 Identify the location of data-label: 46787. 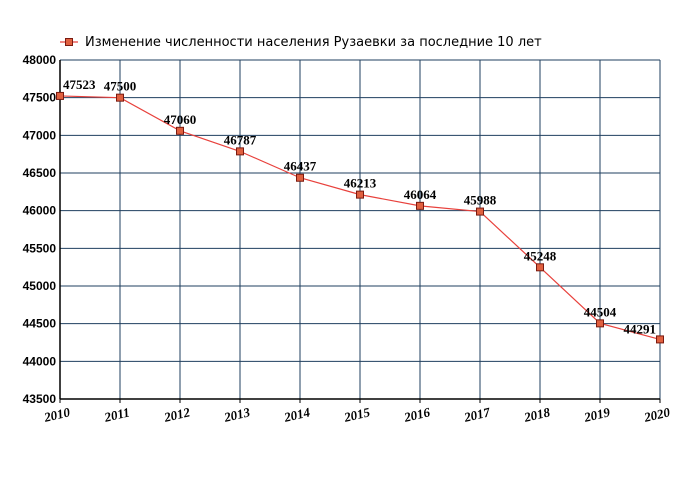
(240, 139).